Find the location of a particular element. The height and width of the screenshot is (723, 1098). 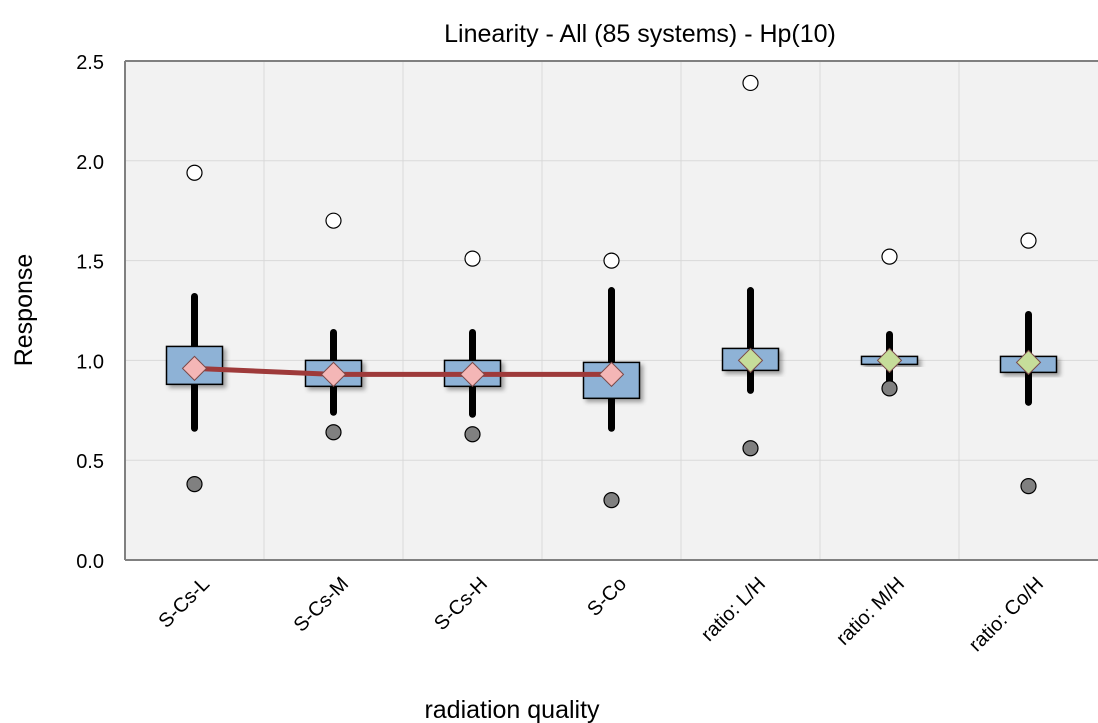

chart-title: Linearity - All (85 systems) - Hp(10) is located at coordinates (640, 34).